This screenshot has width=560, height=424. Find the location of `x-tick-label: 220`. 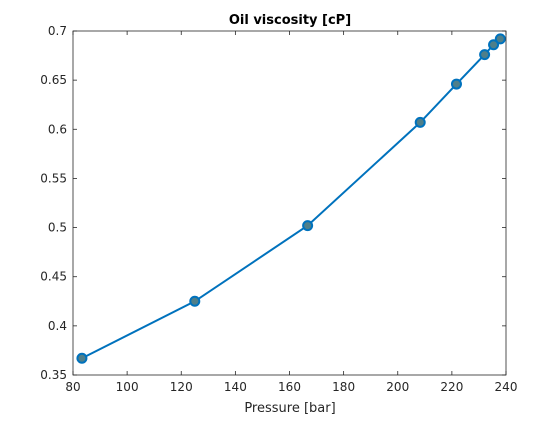

x-tick-label: 220 is located at coordinates (451, 387).